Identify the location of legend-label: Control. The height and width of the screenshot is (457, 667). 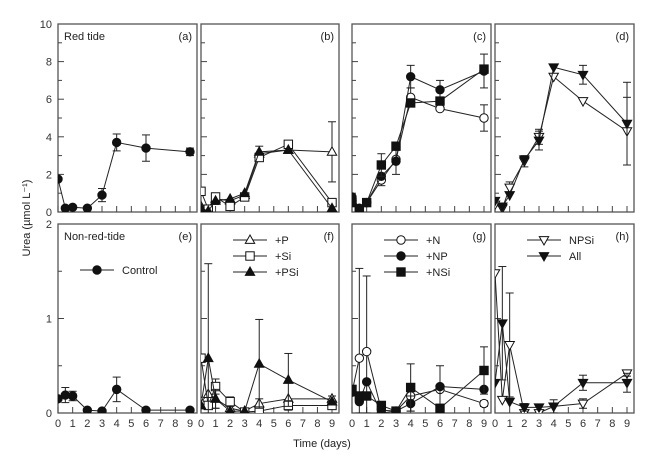
(139, 271).